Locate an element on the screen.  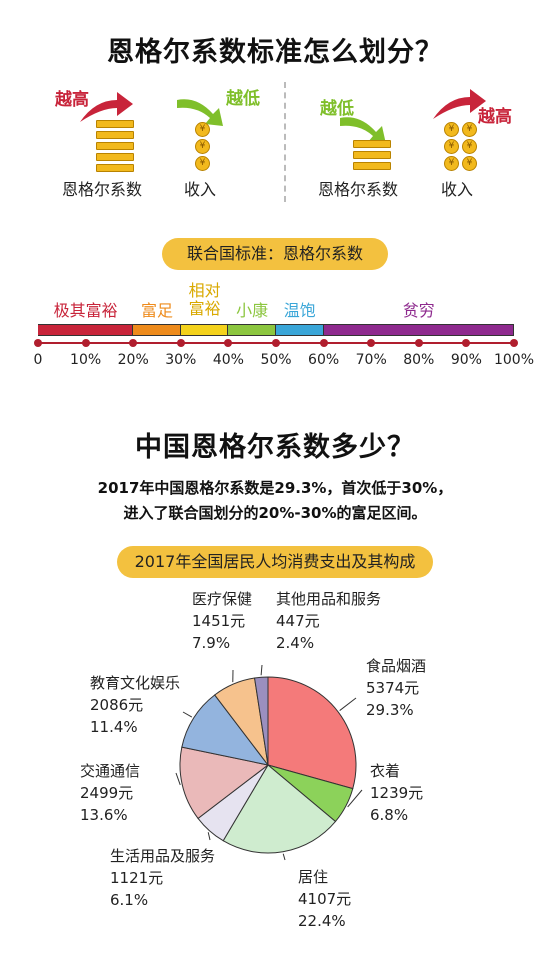
pie-label-value: 4107元 is located at coordinates (325, 899).